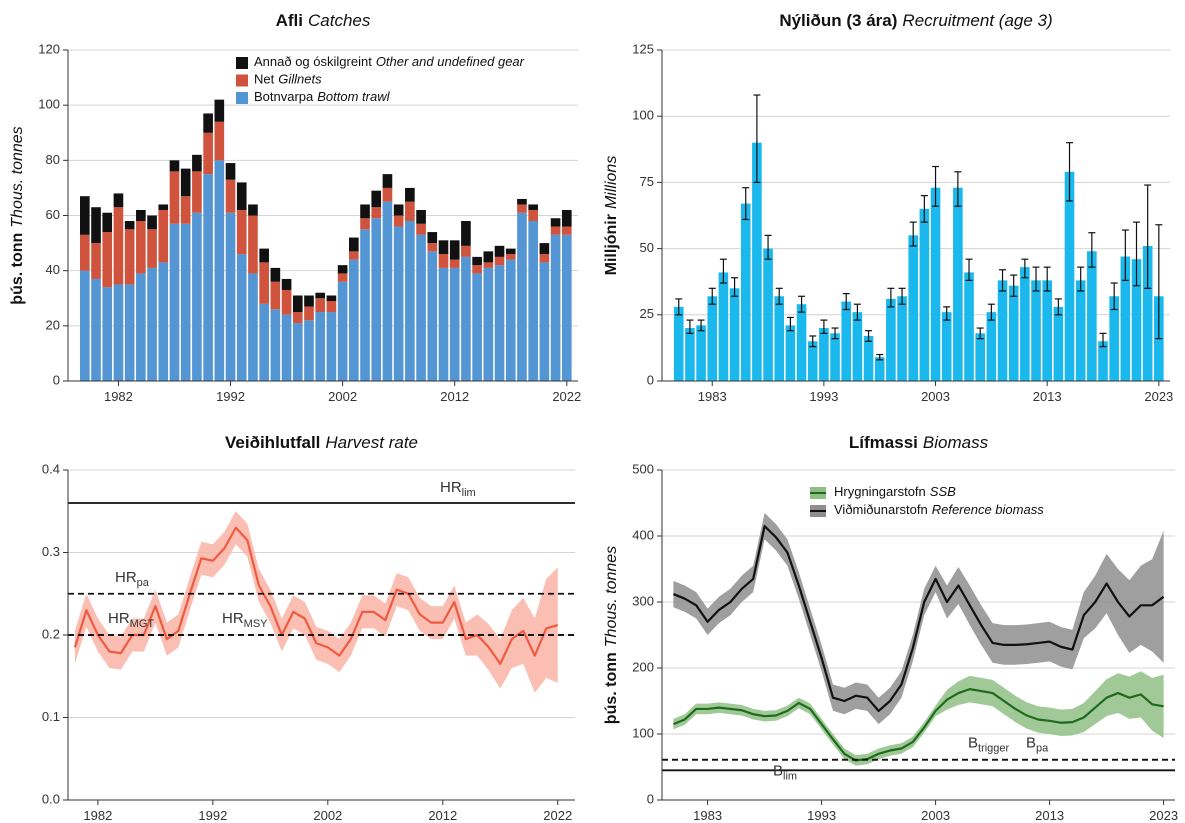  Describe the element at coordinates (51, 551) in the screenshot. I see `y-tick-label: 0.3` at that location.